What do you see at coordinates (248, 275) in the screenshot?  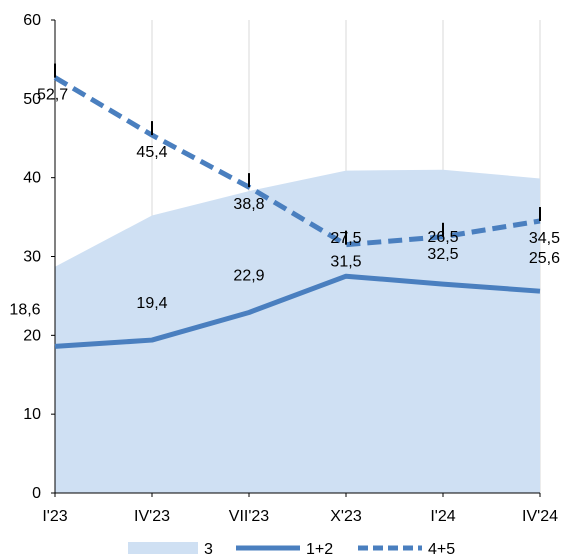 I see `data-label-1+2: 22,9` at bounding box center [248, 275].